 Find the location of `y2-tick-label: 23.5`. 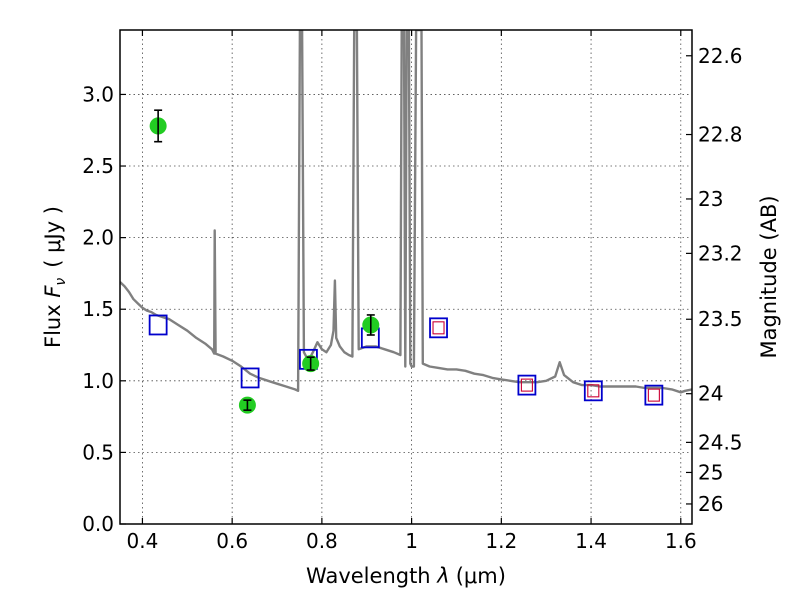

y2-tick-label: 23.5 is located at coordinates (720, 319).